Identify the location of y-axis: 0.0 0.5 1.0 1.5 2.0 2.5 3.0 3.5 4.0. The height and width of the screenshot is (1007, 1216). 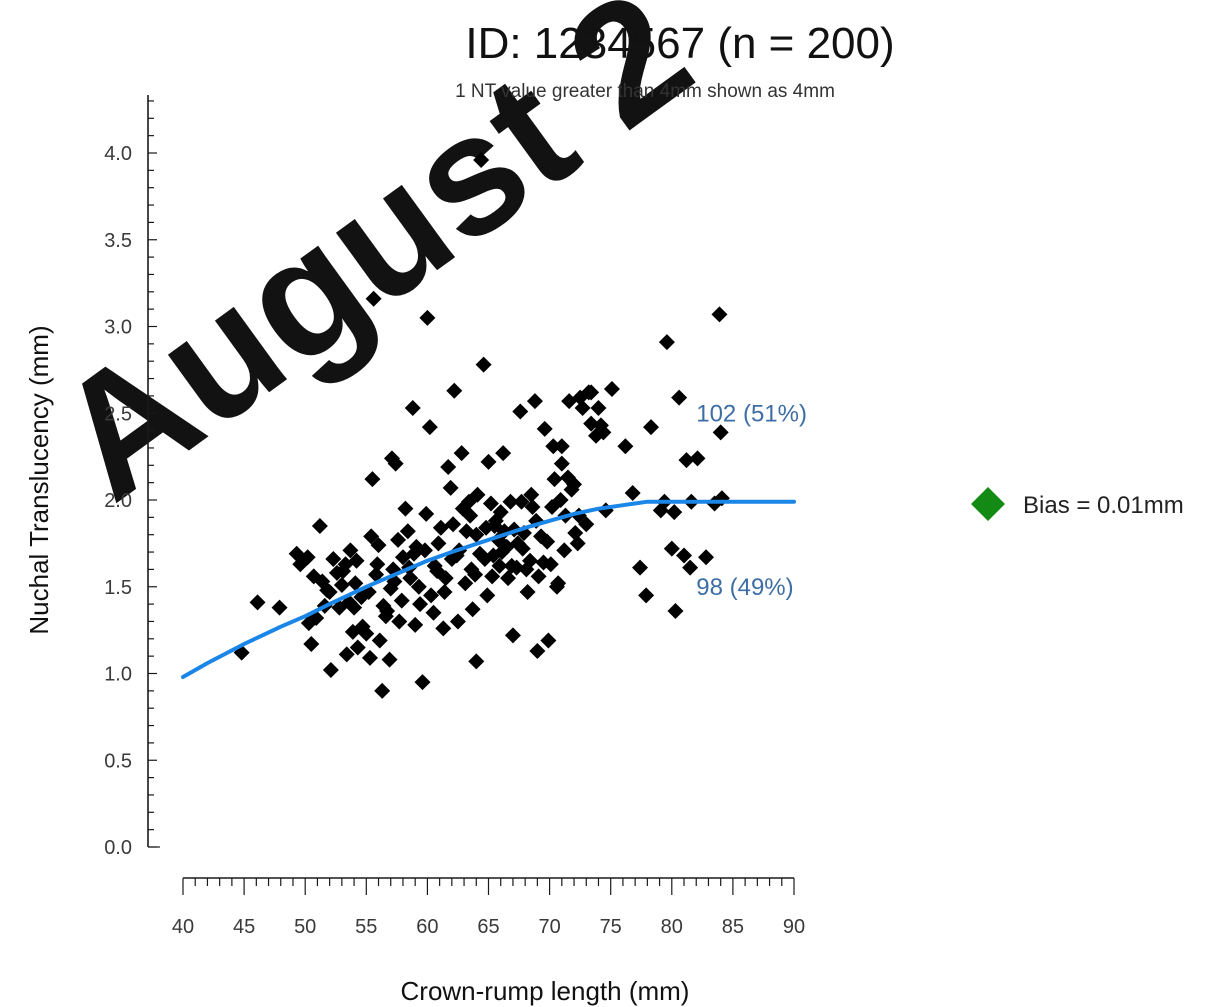
(132, 476).